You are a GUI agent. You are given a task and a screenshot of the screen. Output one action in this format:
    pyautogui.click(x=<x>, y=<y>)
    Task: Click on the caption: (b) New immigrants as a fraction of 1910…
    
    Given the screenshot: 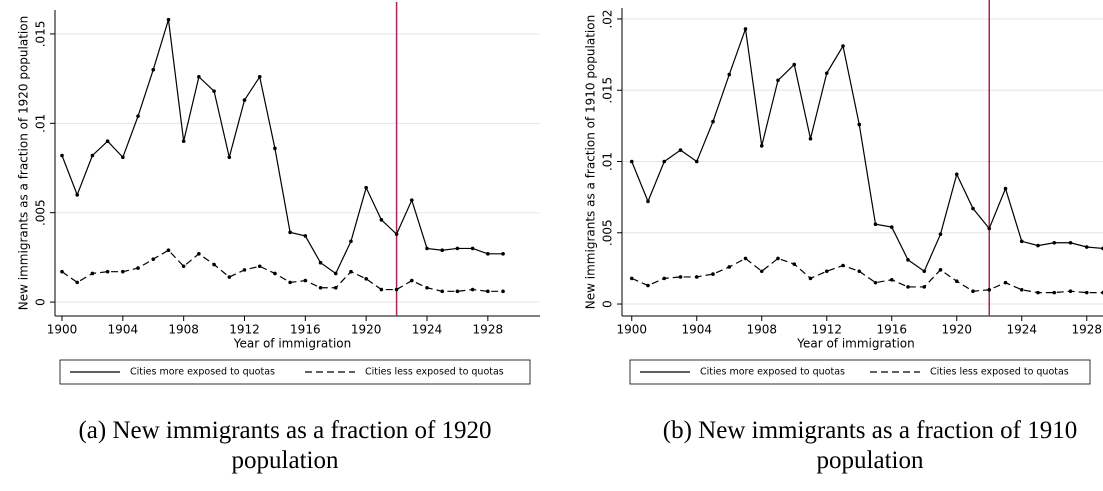 What is the action you would take?
    pyautogui.click(x=870, y=445)
    